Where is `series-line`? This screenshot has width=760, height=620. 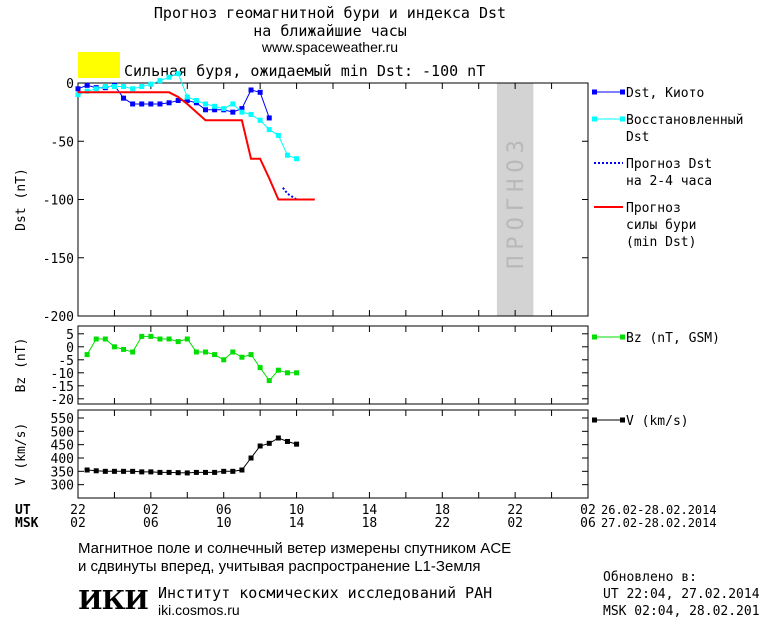 series-line is located at coordinates (192, 455).